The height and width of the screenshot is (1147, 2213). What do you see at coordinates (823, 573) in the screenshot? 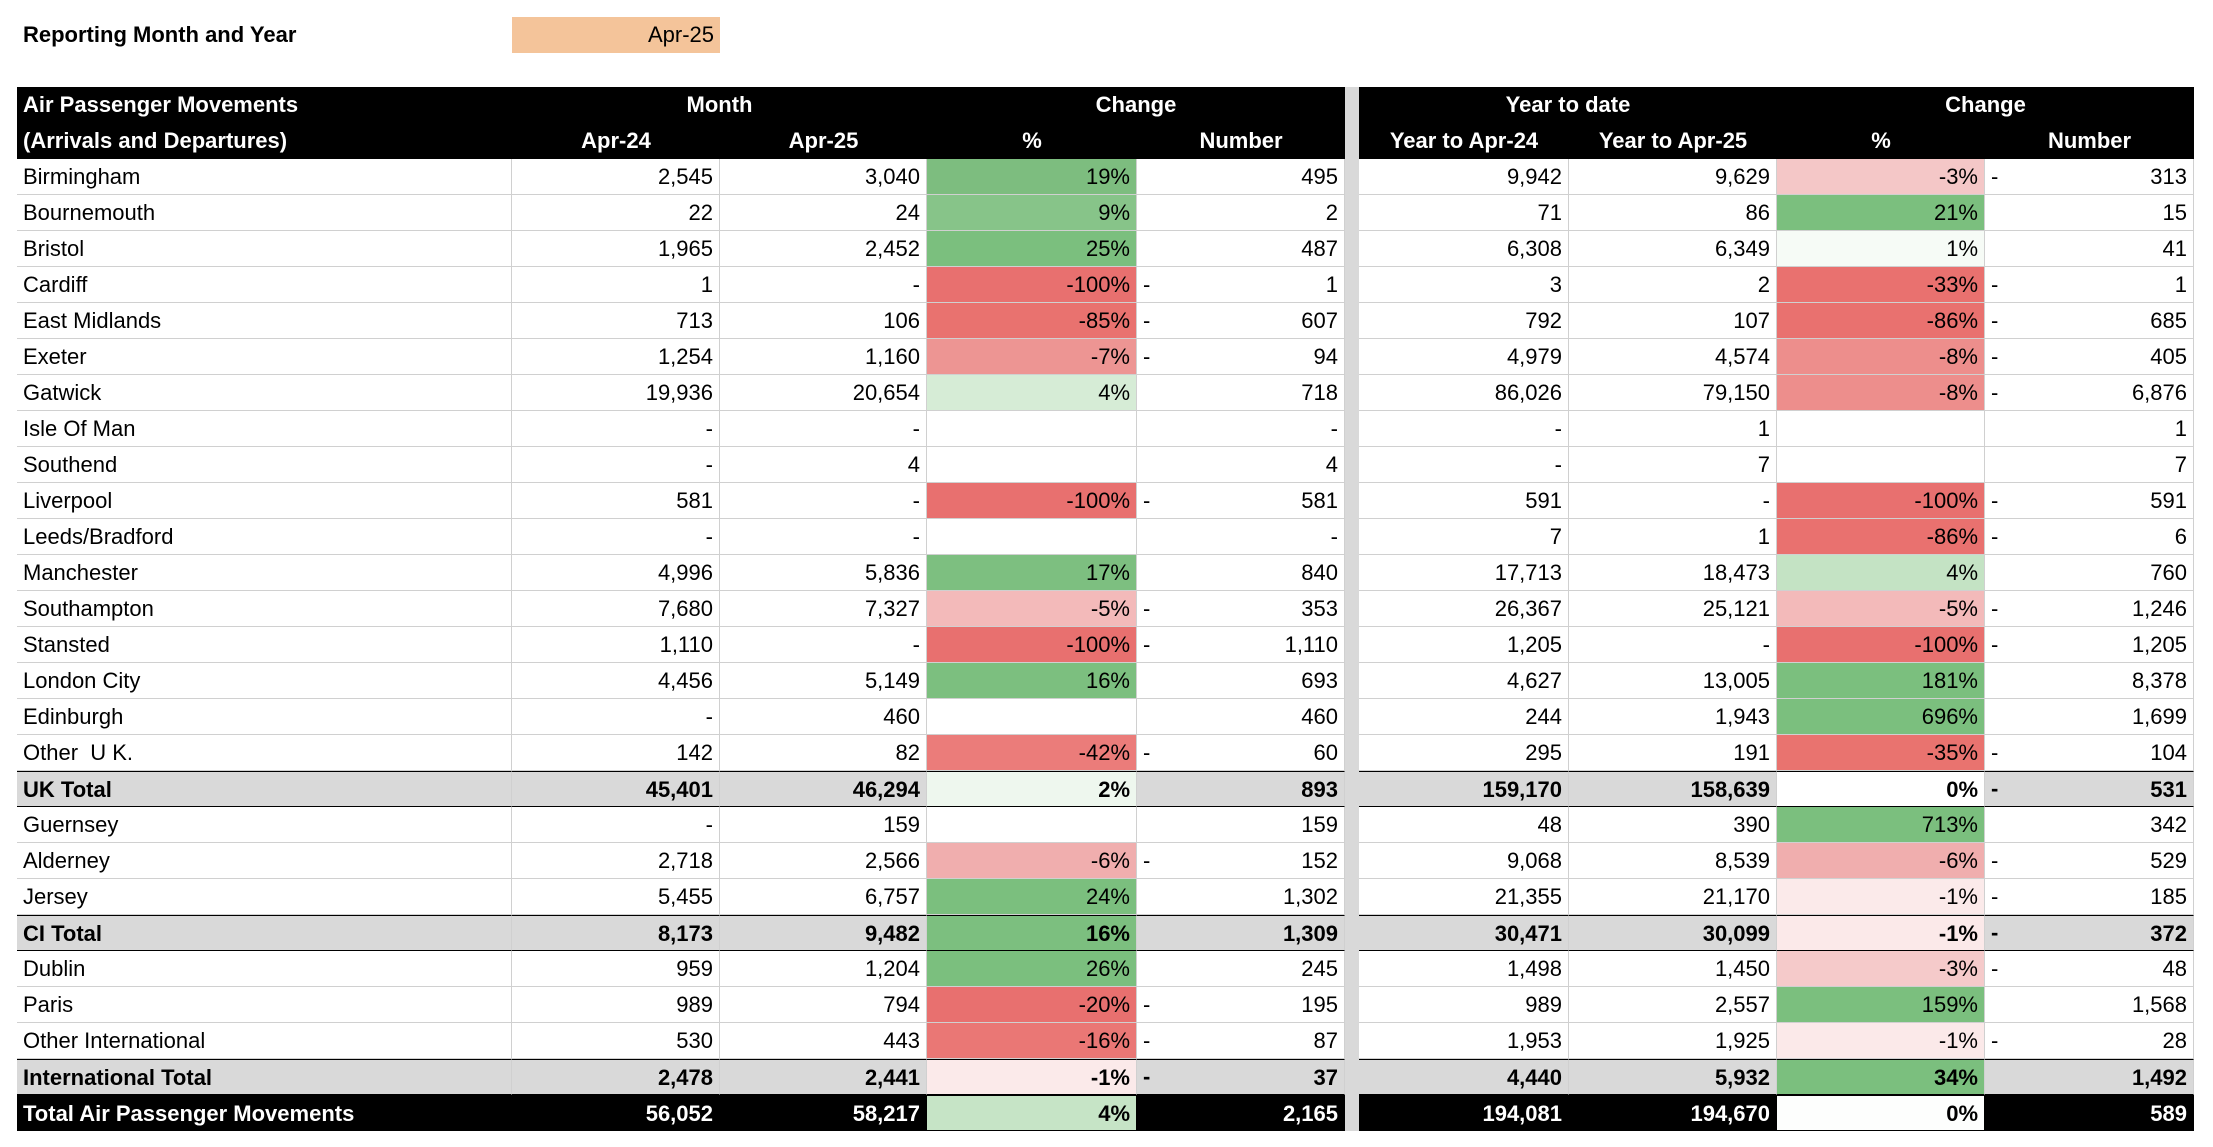
I see `cell: 5,836` at bounding box center [823, 573].